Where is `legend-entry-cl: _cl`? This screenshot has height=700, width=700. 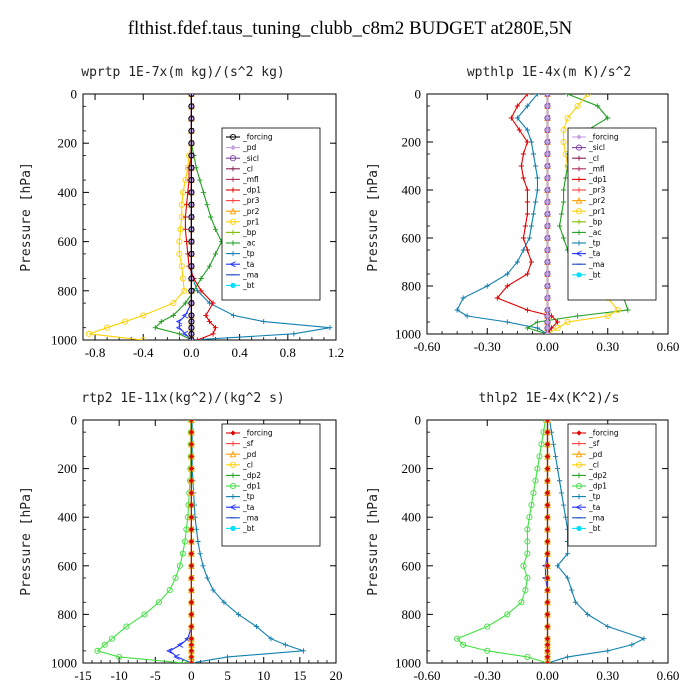
legend-entry-cl: _cl is located at coordinates (585, 158).